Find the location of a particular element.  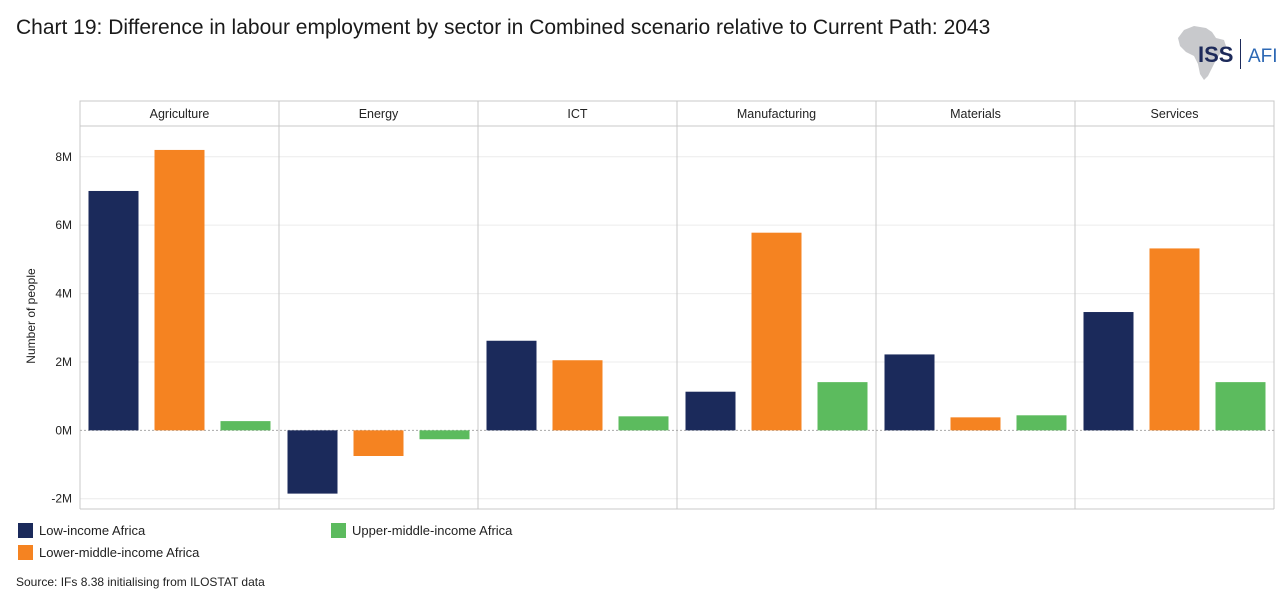

y-tick-label: 6M is located at coordinates (63, 225).